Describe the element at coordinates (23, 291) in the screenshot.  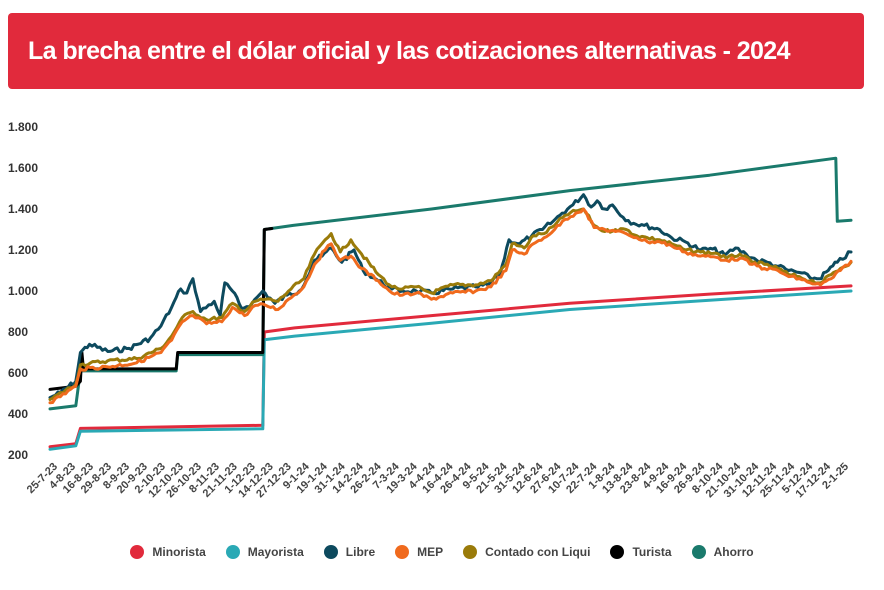
I see `y-tick-label: 1.000` at that location.